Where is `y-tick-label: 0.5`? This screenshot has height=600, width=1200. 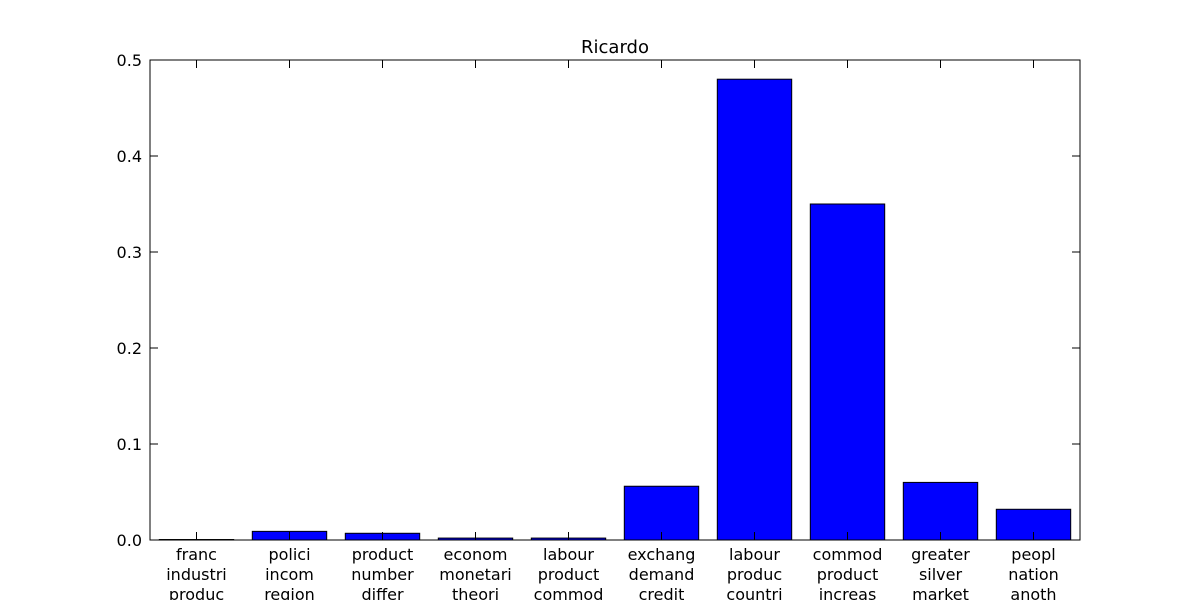 y-tick-label: 0.5 is located at coordinates (129, 60).